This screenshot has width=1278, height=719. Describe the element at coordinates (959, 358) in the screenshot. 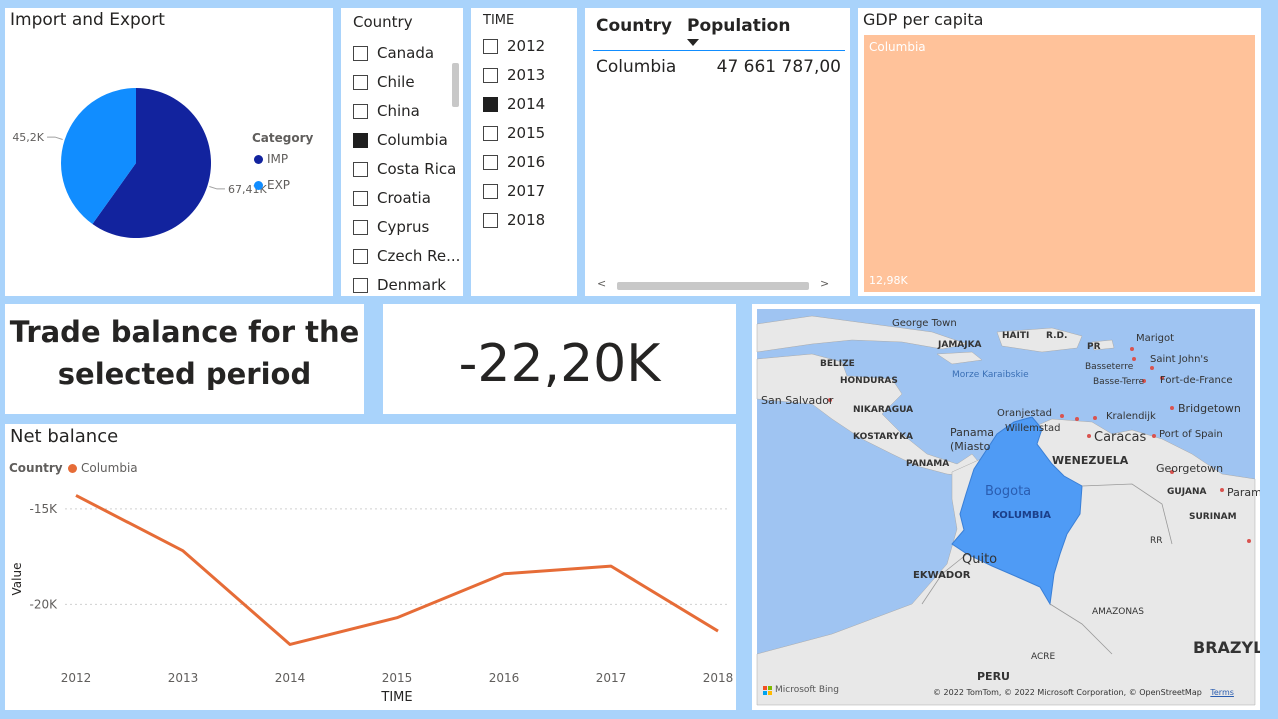

I see `map-land-jamaica` at that location.